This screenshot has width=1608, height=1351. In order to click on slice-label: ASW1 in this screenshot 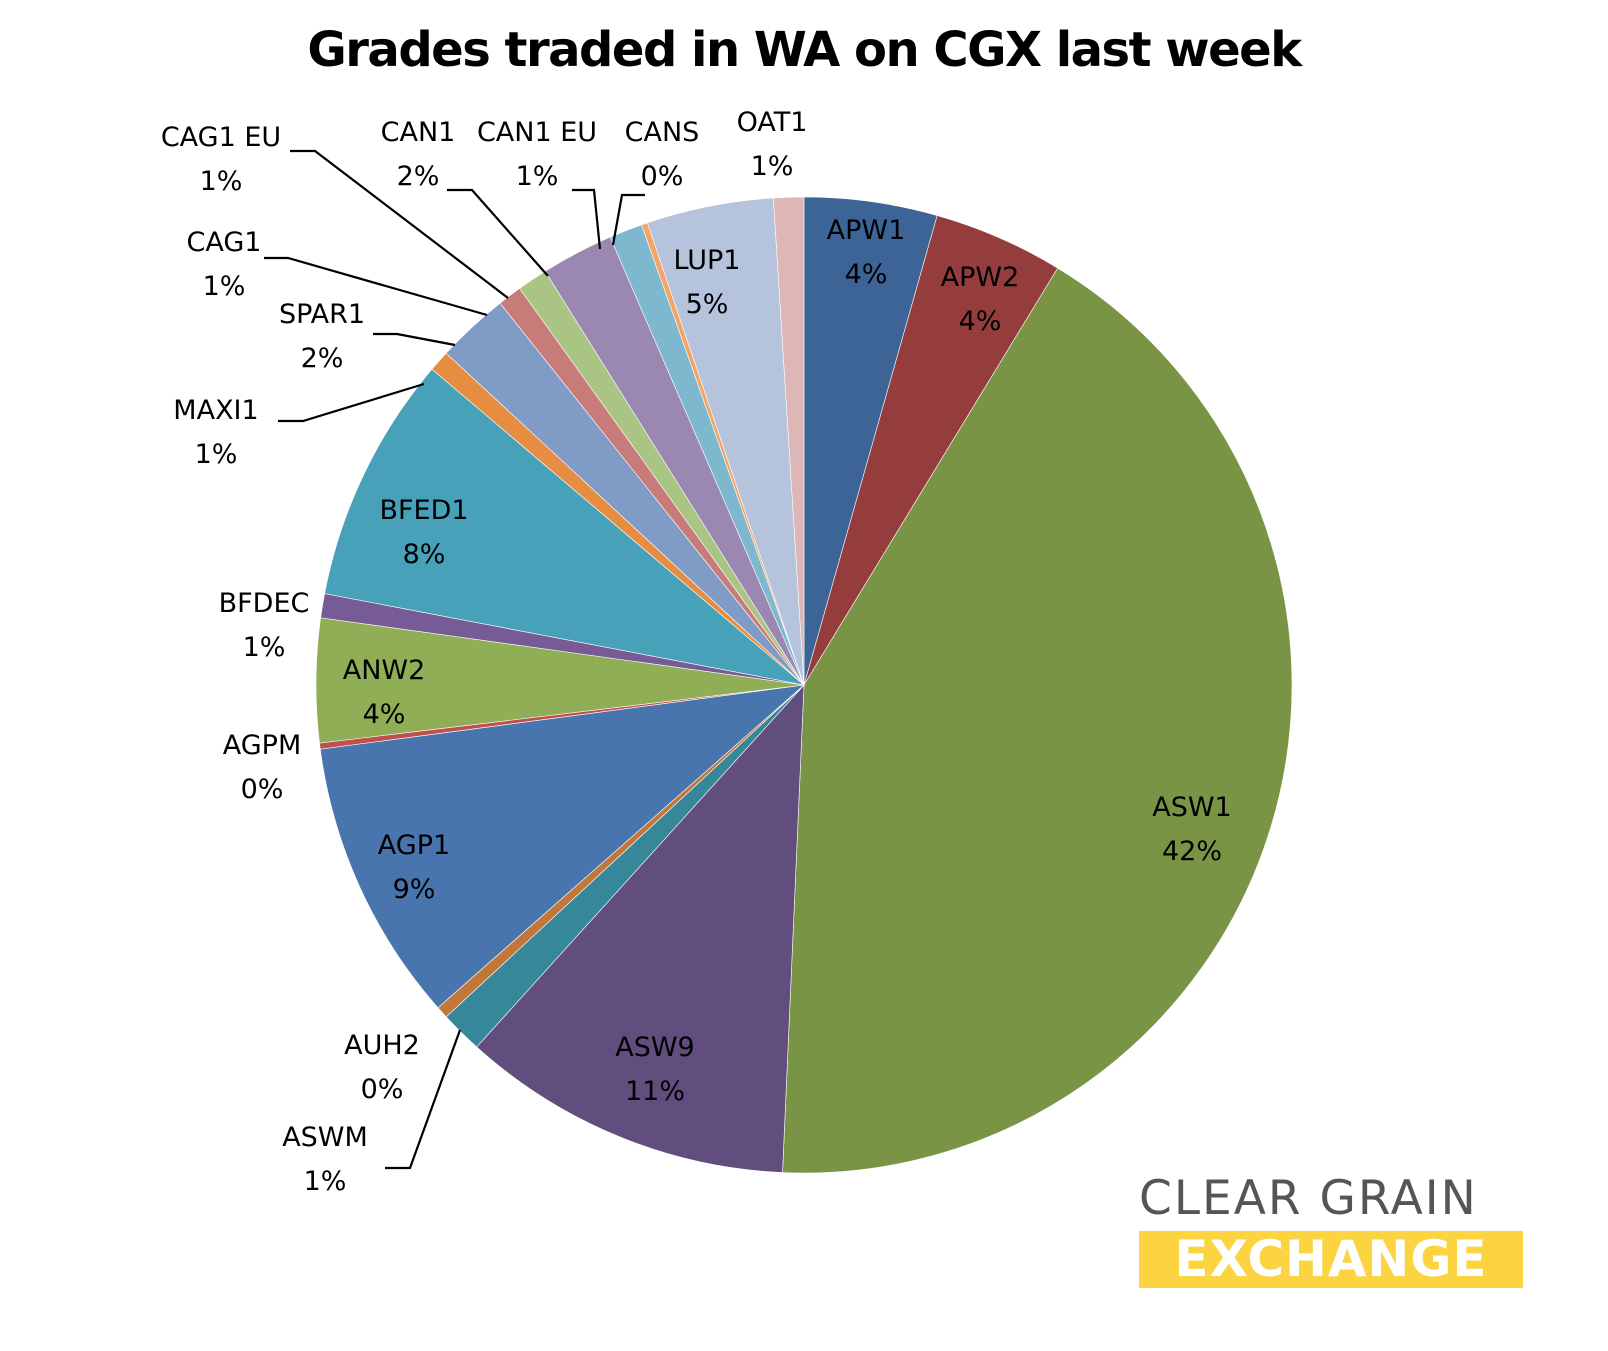, I will do `click(1191, 807)`.